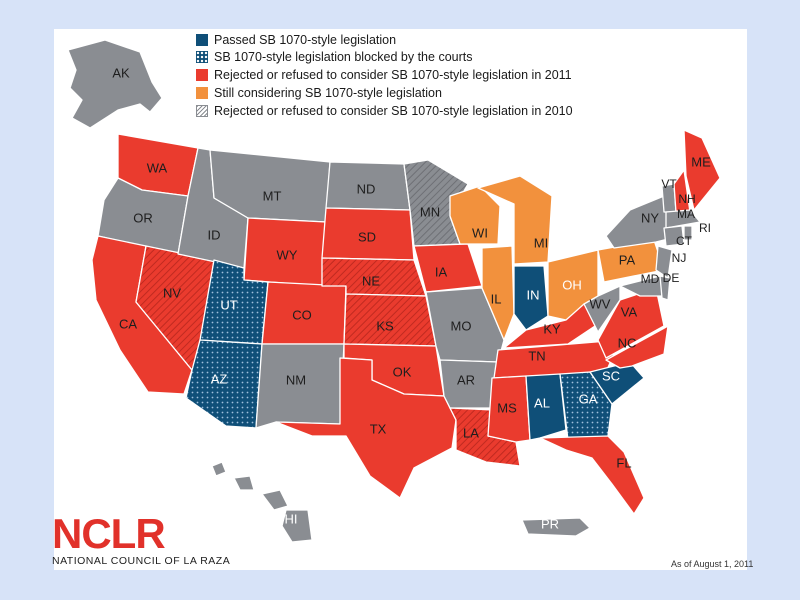 Image resolution: width=800 pixels, height=600 pixels. I want to click on logo-wordmark: NCLR, so click(109, 533).